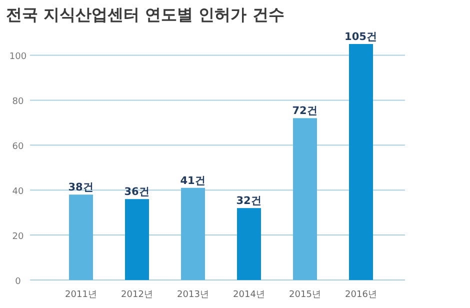 Image resolution: width=470 pixels, height=308 pixels. What do you see at coordinates (18, 102) in the screenshot?
I see `y-tick-label: 80` at bounding box center [18, 102].